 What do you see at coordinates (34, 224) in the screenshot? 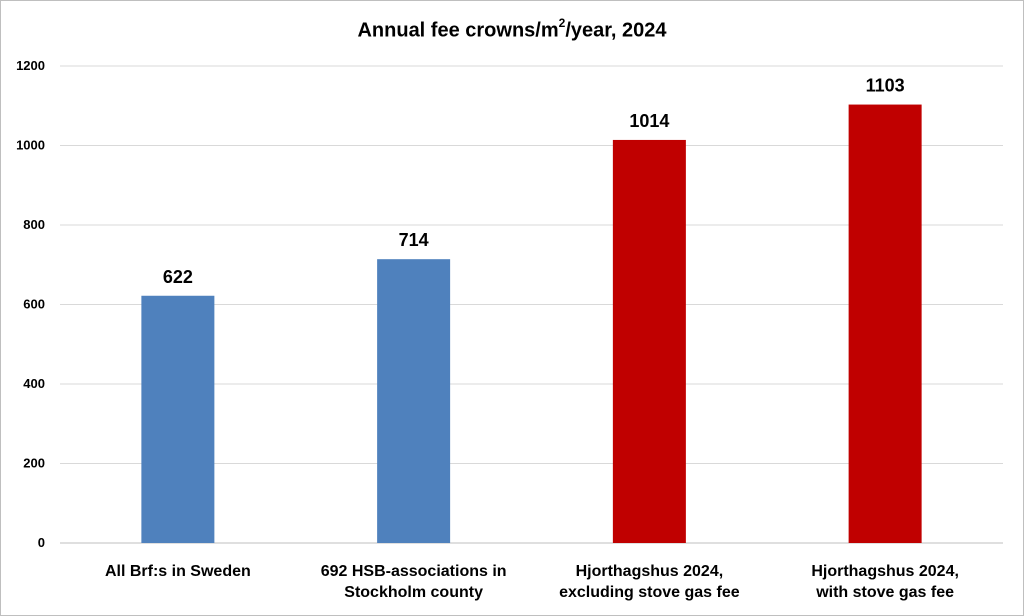
I see `y-tick-label: 800` at bounding box center [34, 224].